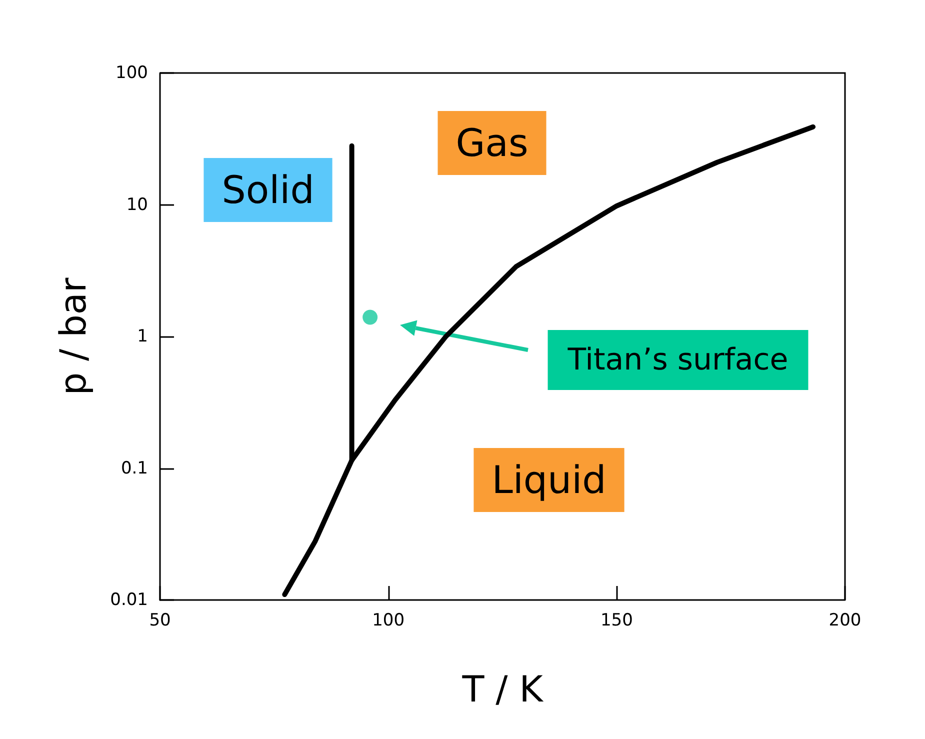 The height and width of the screenshot is (739, 925). Describe the element at coordinates (132, 73) in the screenshot. I see `y-tick-label: 100` at that location.